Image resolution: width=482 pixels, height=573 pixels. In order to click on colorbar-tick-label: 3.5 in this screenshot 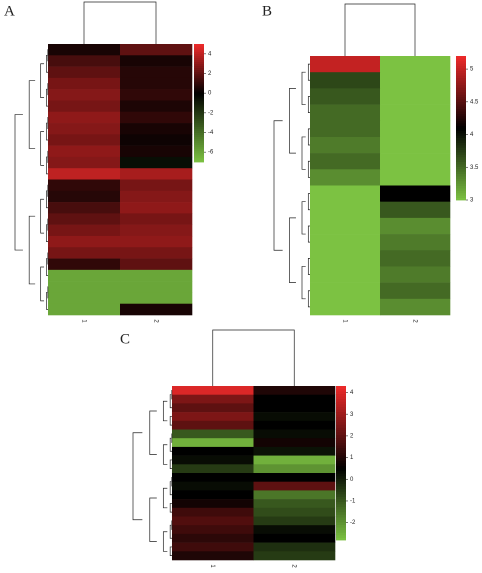, I will do `click(474, 168)`.